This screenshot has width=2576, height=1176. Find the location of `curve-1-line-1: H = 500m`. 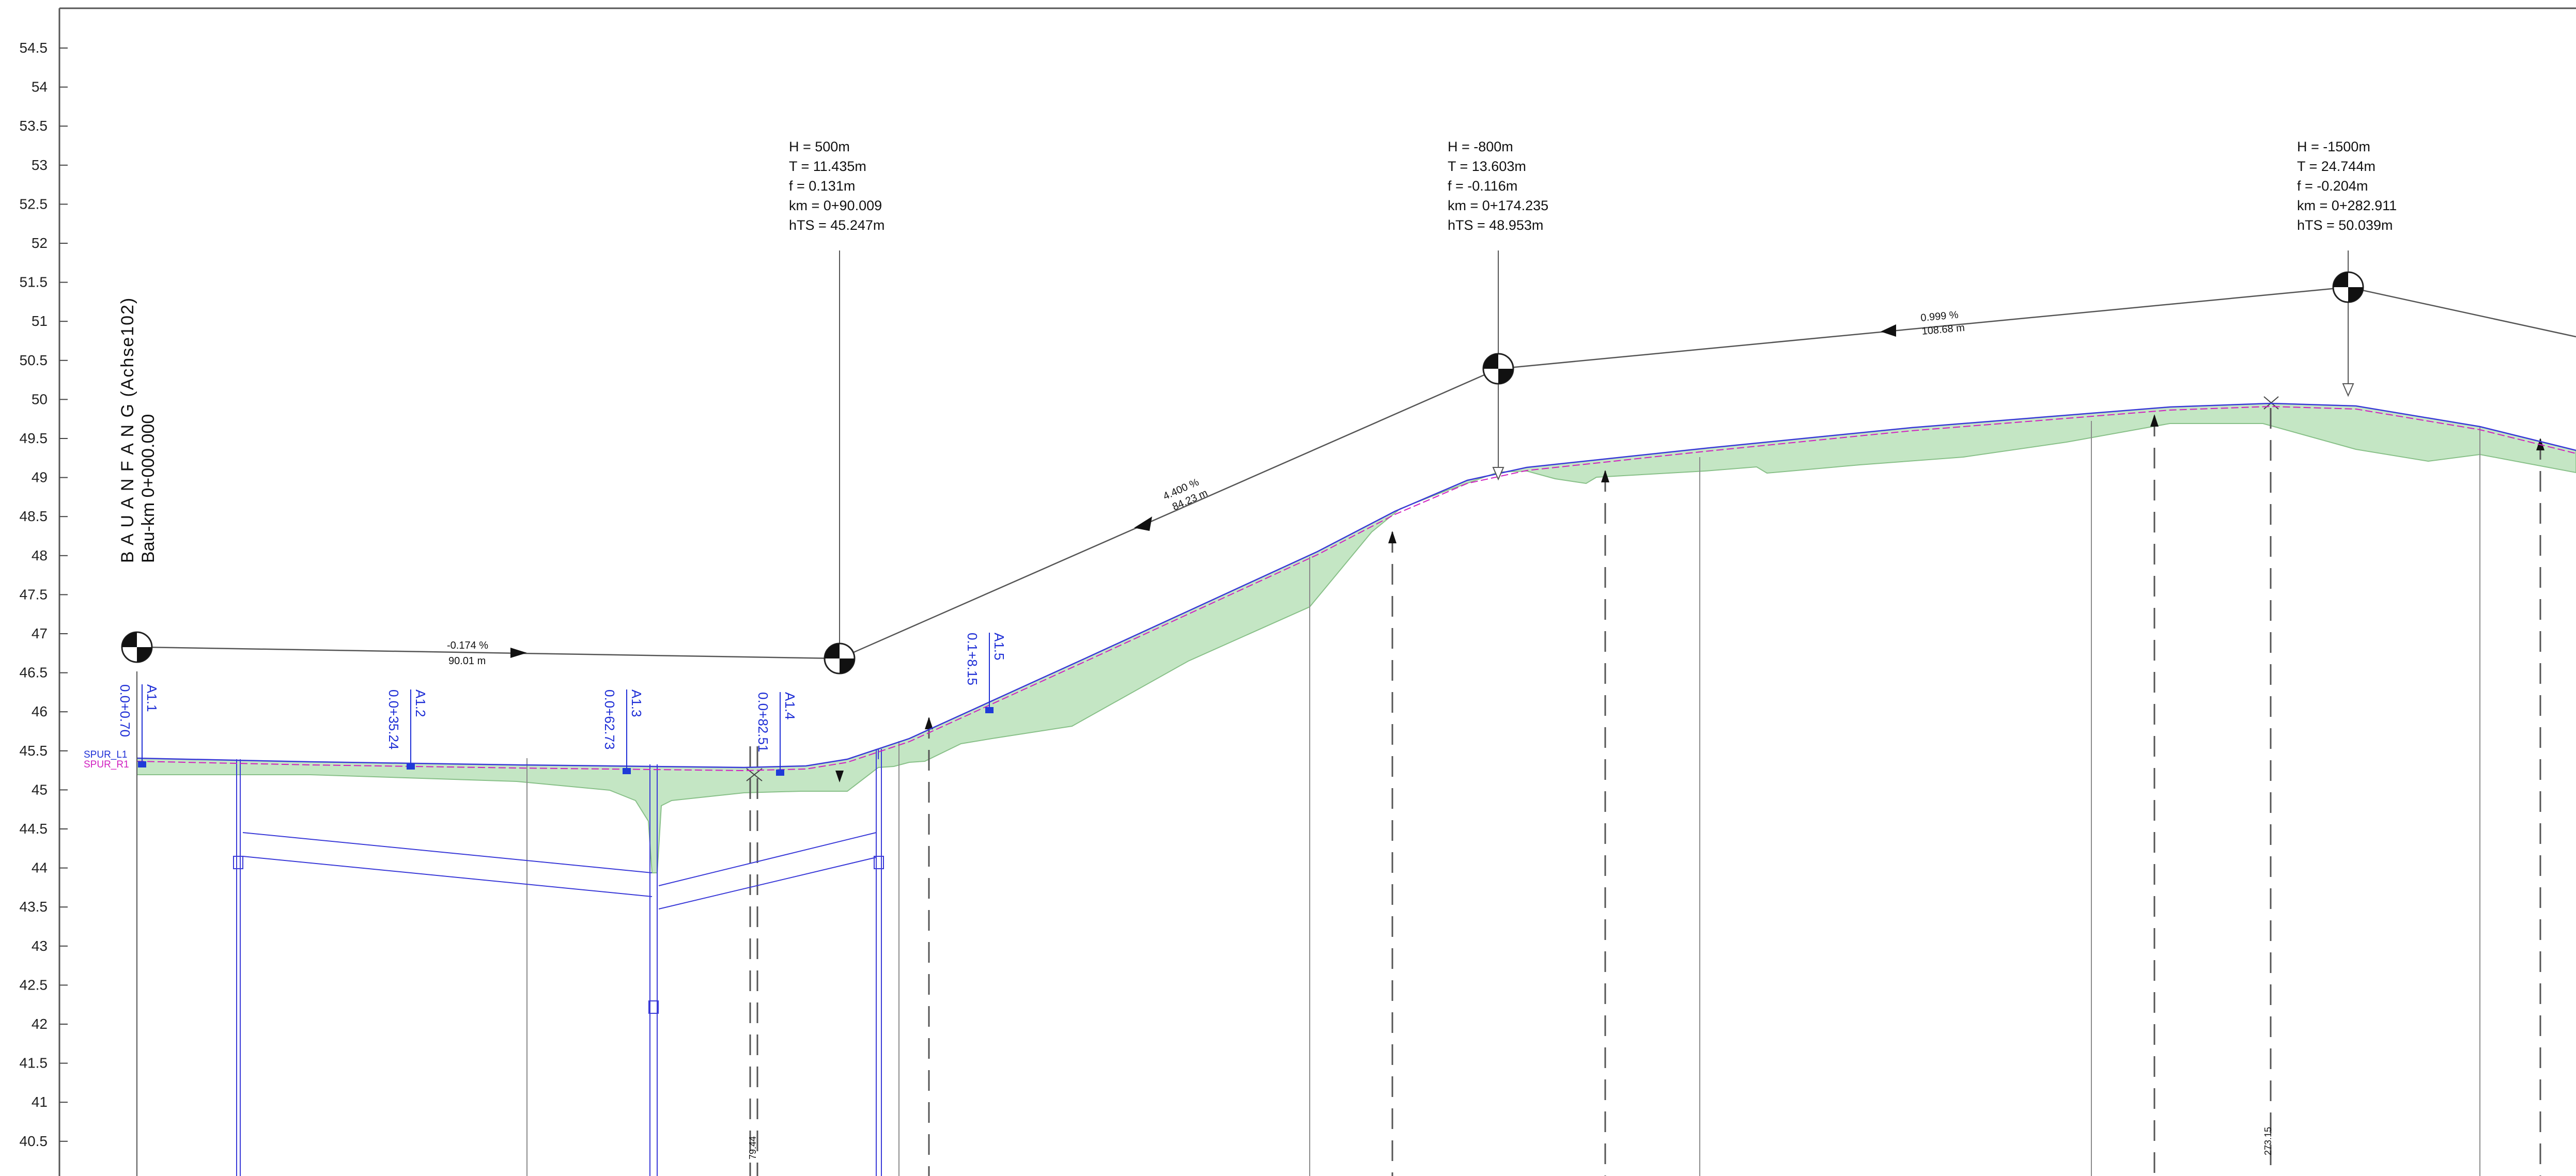

curve-1-line-1: H = 500m is located at coordinates (819, 147).